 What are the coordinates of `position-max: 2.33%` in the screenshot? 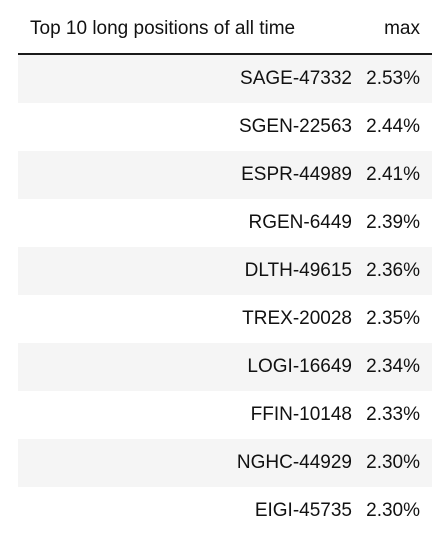 It's located at (393, 414).